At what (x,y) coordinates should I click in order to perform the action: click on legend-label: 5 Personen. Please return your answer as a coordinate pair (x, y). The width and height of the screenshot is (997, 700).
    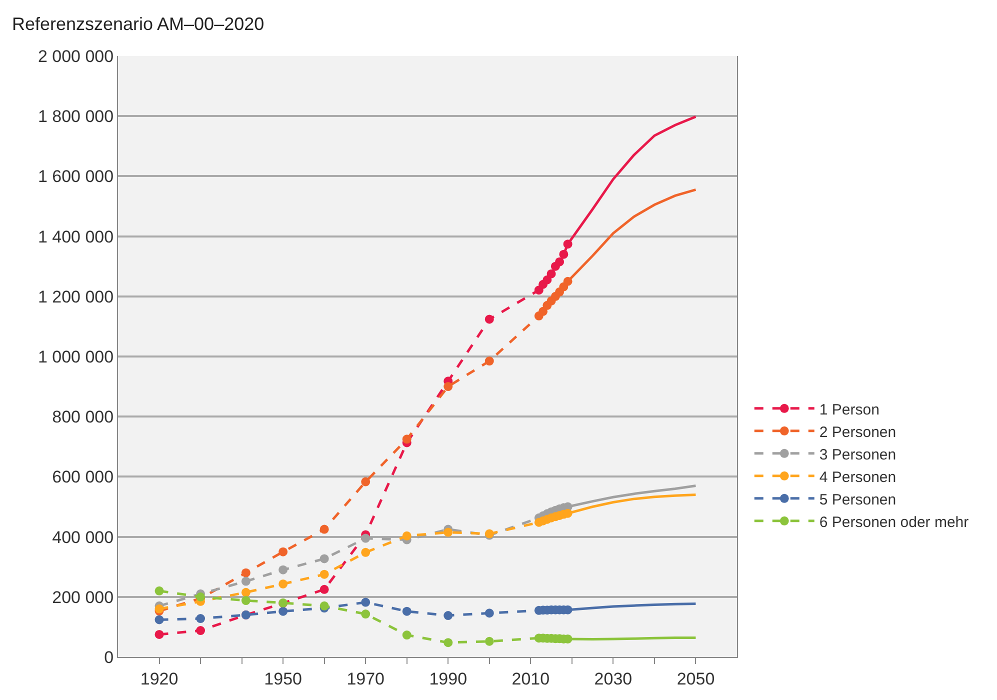
    Looking at the image, I should click on (857, 499).